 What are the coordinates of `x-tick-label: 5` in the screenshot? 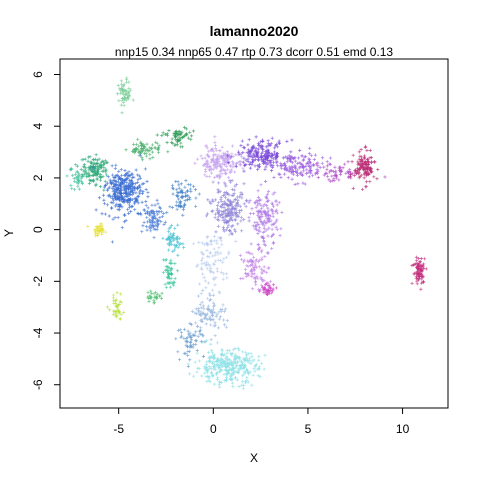 It's located at (308, 429).